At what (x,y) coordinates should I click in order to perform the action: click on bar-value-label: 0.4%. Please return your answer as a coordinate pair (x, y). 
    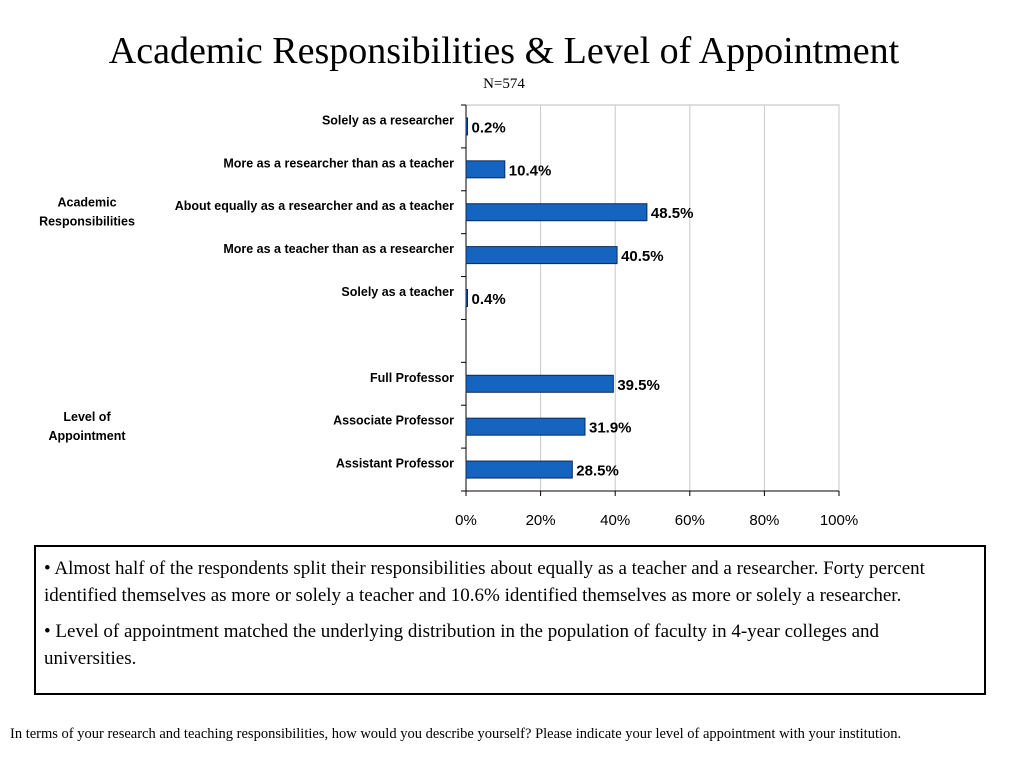
    Looking at the image, I should click on (489, 299).